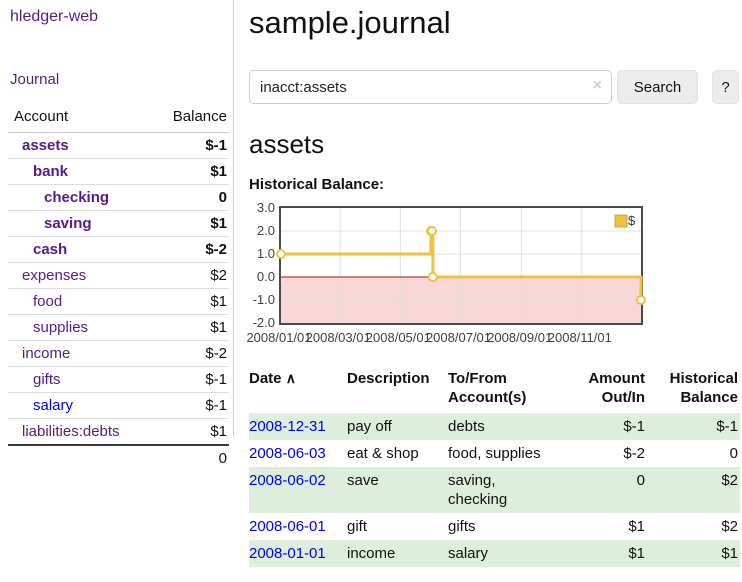  I want to click on account-link-assets: assets, so click(45, 145).